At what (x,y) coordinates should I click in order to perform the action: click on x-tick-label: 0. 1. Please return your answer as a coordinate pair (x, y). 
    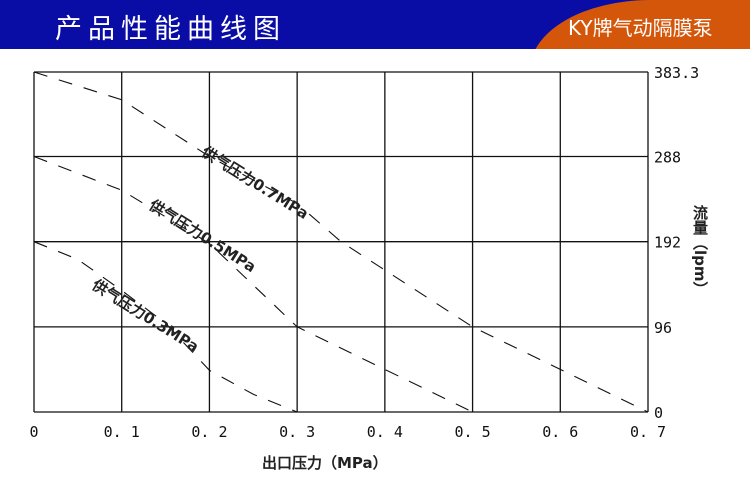
    Looking at the image, I should click on (122, 432).